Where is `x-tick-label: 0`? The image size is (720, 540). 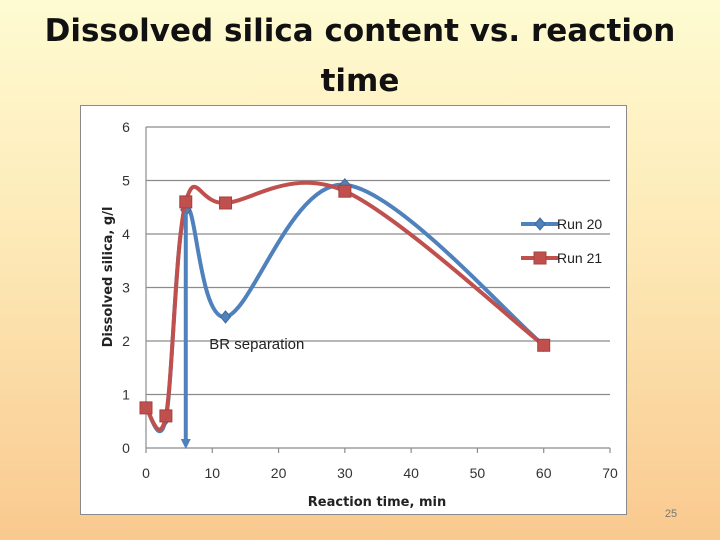 x-tick-label: 0 is located at coordinates (146, 473).